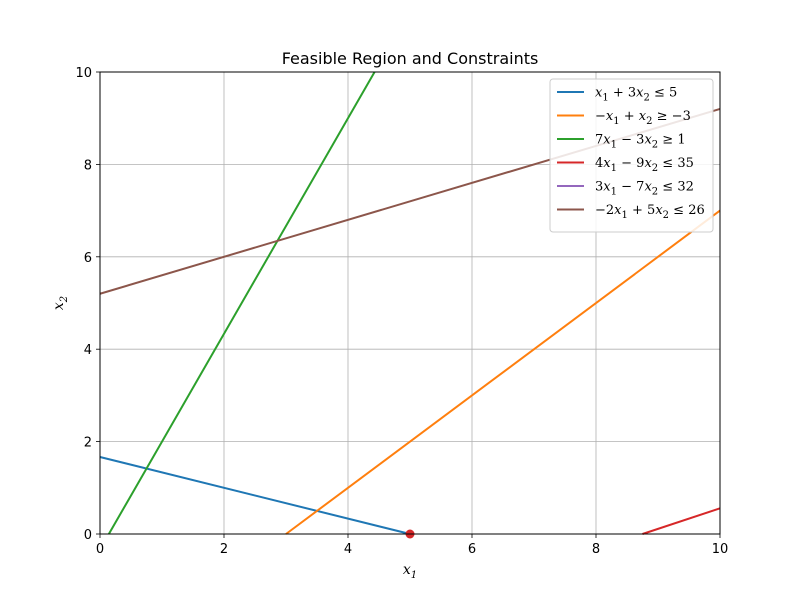 This screenshot has width=800, height=600. Describe the element at coordinates (88, 258) in the screenshot. I see `y-tick-label: 6` at that location.